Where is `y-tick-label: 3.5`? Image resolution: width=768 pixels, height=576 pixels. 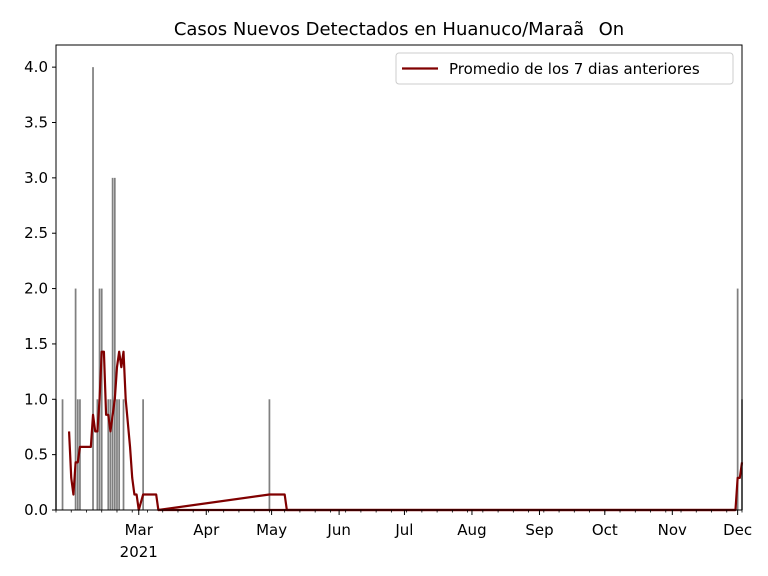
y-tick-label: 3.5 is located at coordinates (36, 123).